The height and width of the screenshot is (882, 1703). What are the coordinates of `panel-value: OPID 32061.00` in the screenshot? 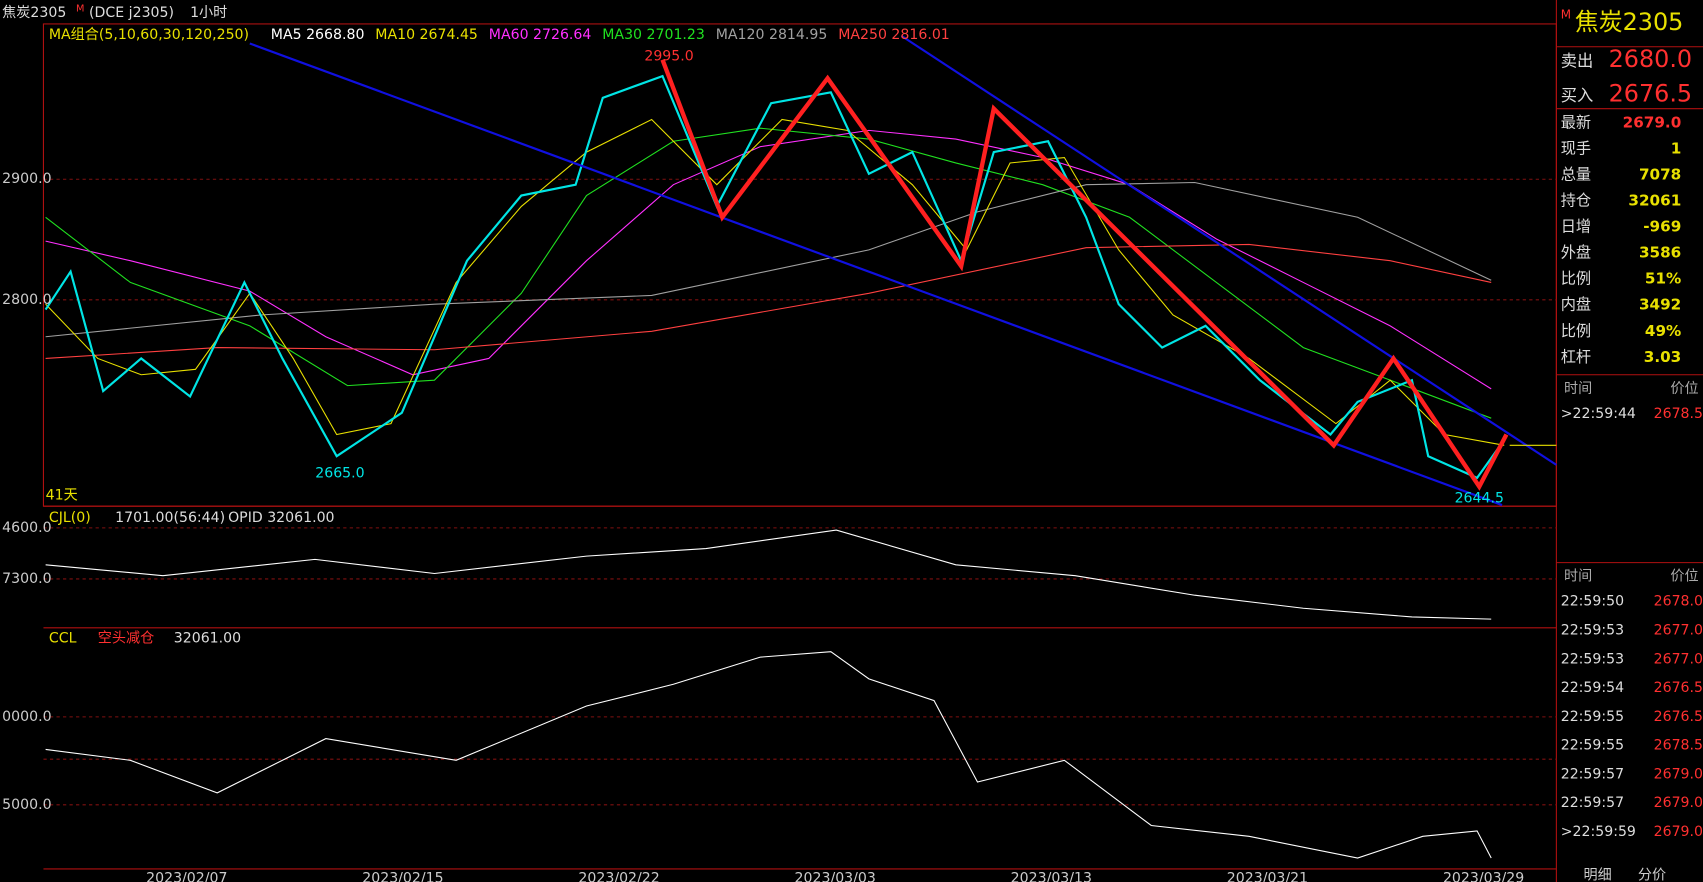 It's located at (281, 518).